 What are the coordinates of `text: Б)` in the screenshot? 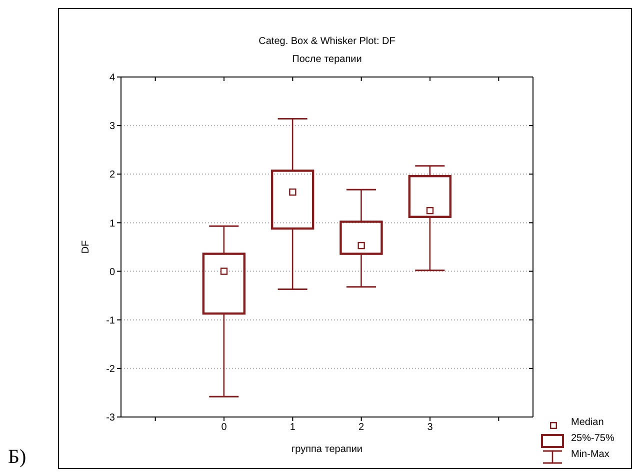 It's located at (17, 457).